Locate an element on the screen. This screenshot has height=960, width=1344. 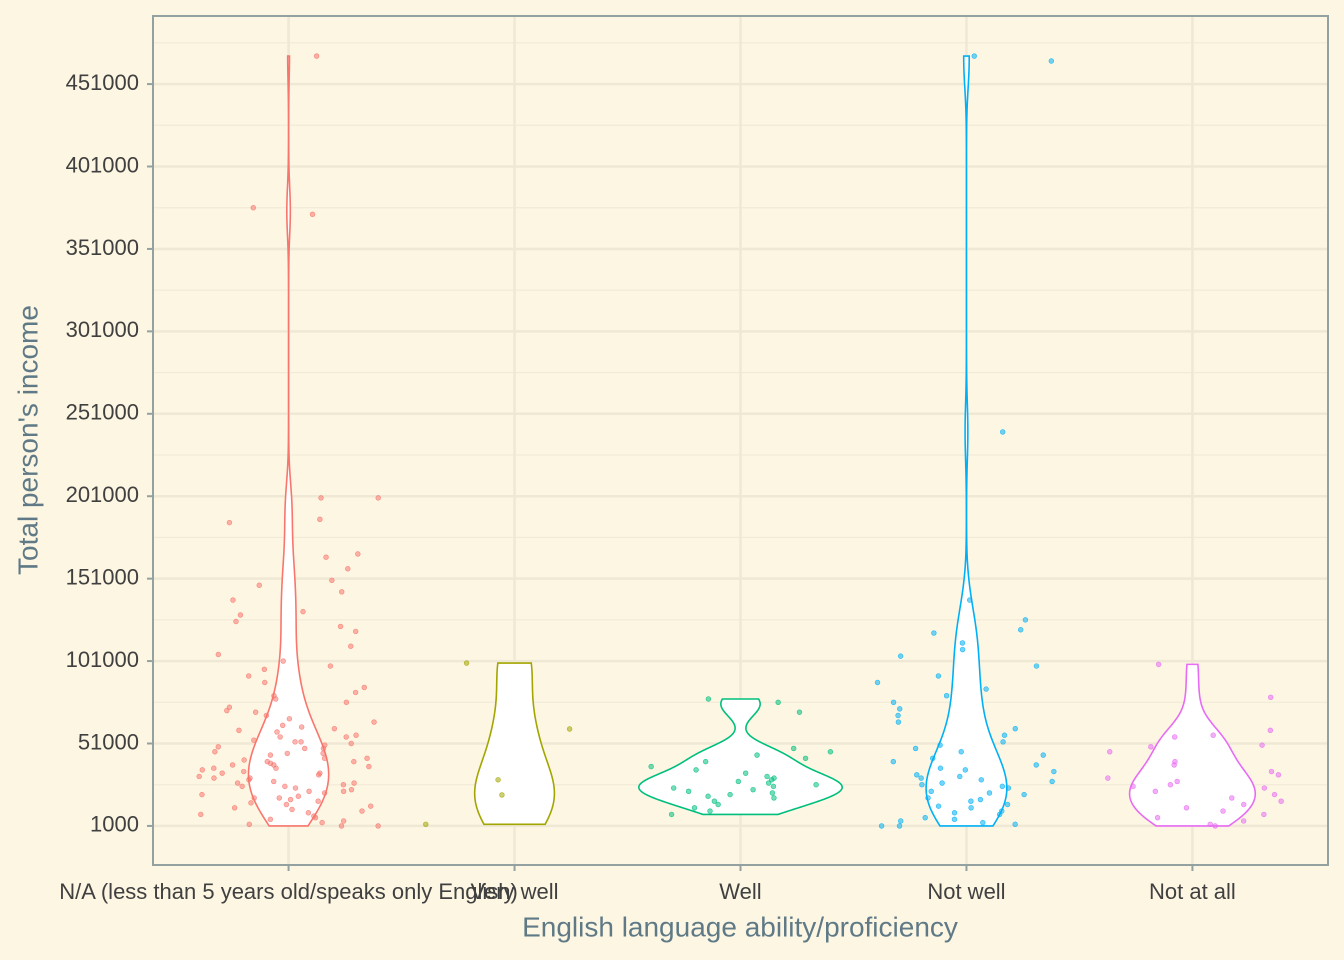
y-tick-label: 251000 is located at coordinates (102, 412).